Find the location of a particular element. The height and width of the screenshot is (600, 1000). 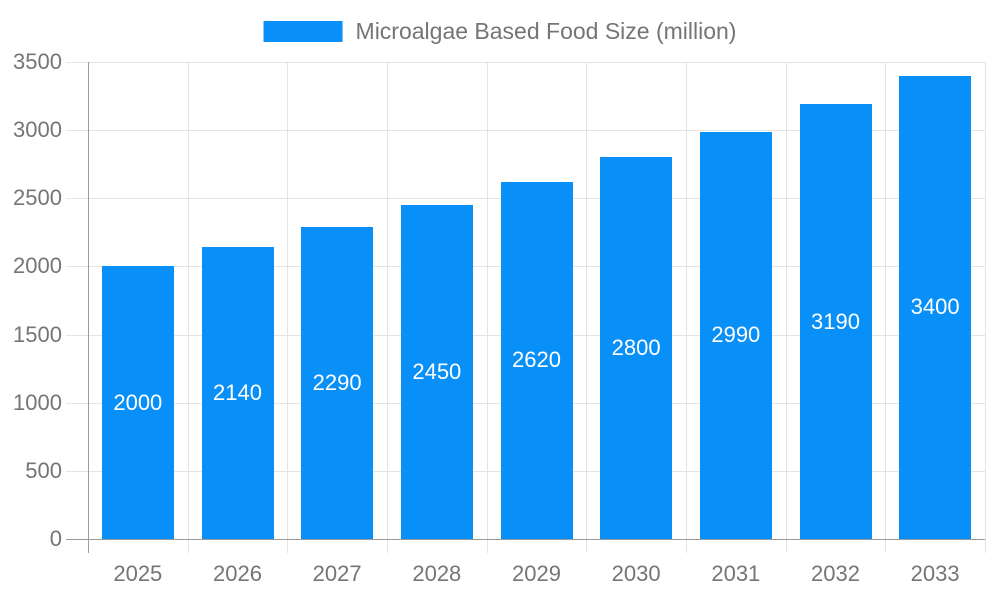

bar-2025: 2000 is located at coordinates (137, 402).